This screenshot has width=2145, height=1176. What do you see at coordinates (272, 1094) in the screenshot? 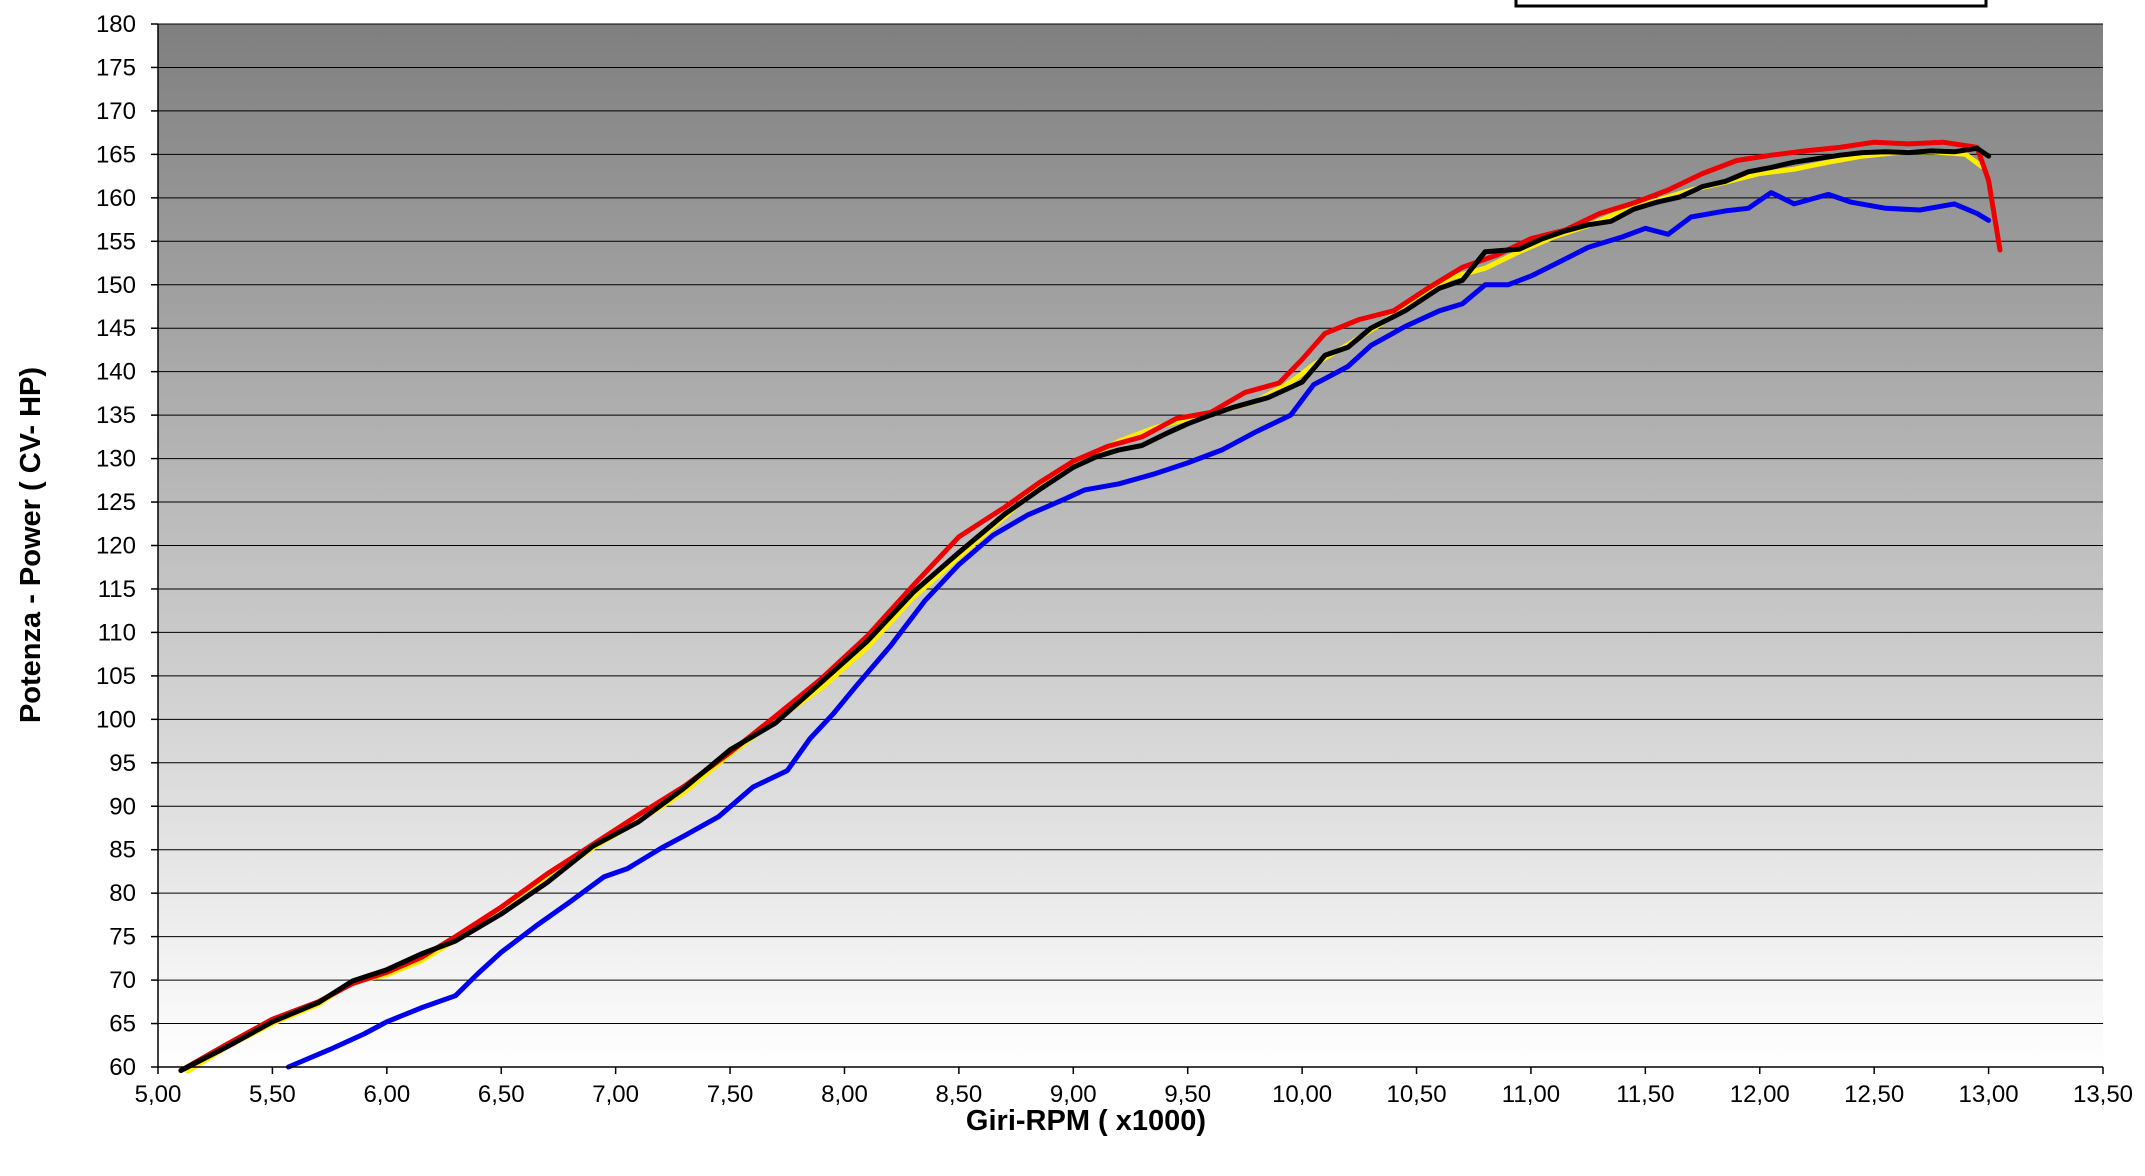
I see `x-tick-label: 5,50` at bounding box center [272, 1094].